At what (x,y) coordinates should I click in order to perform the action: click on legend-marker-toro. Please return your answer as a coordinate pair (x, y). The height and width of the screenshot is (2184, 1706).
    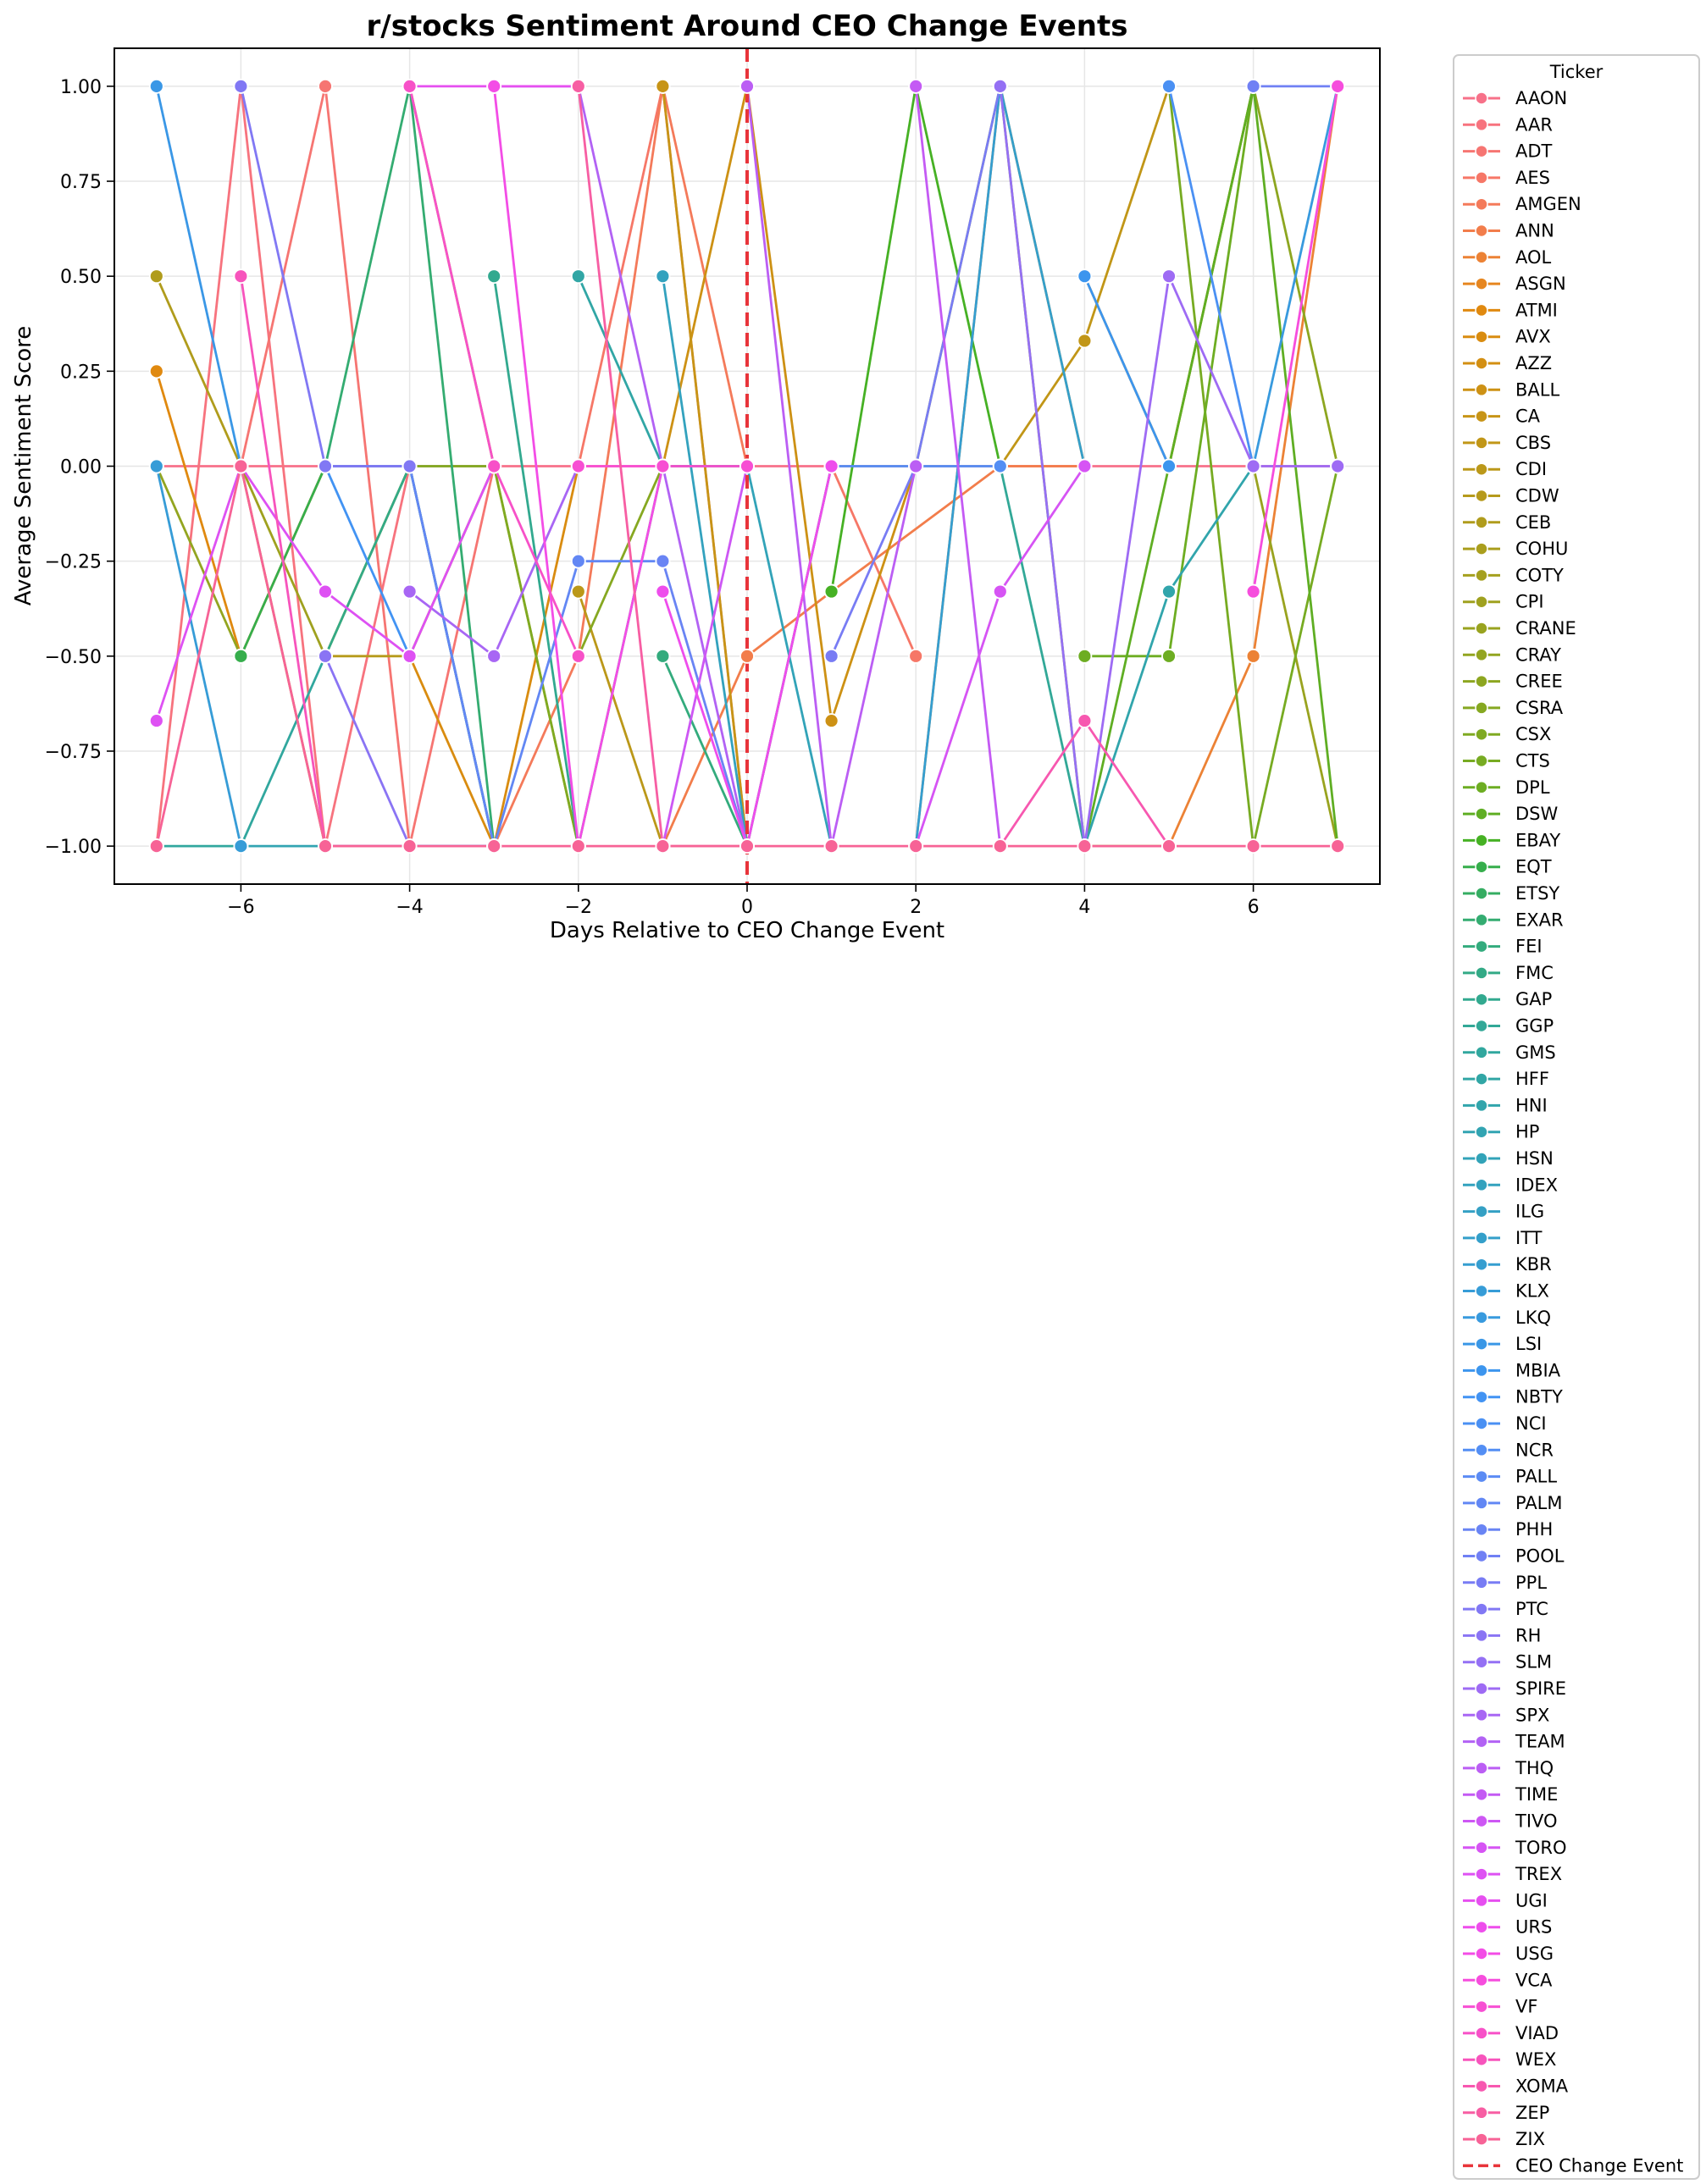
    Looking at the image, I should click on (1481, 1848).